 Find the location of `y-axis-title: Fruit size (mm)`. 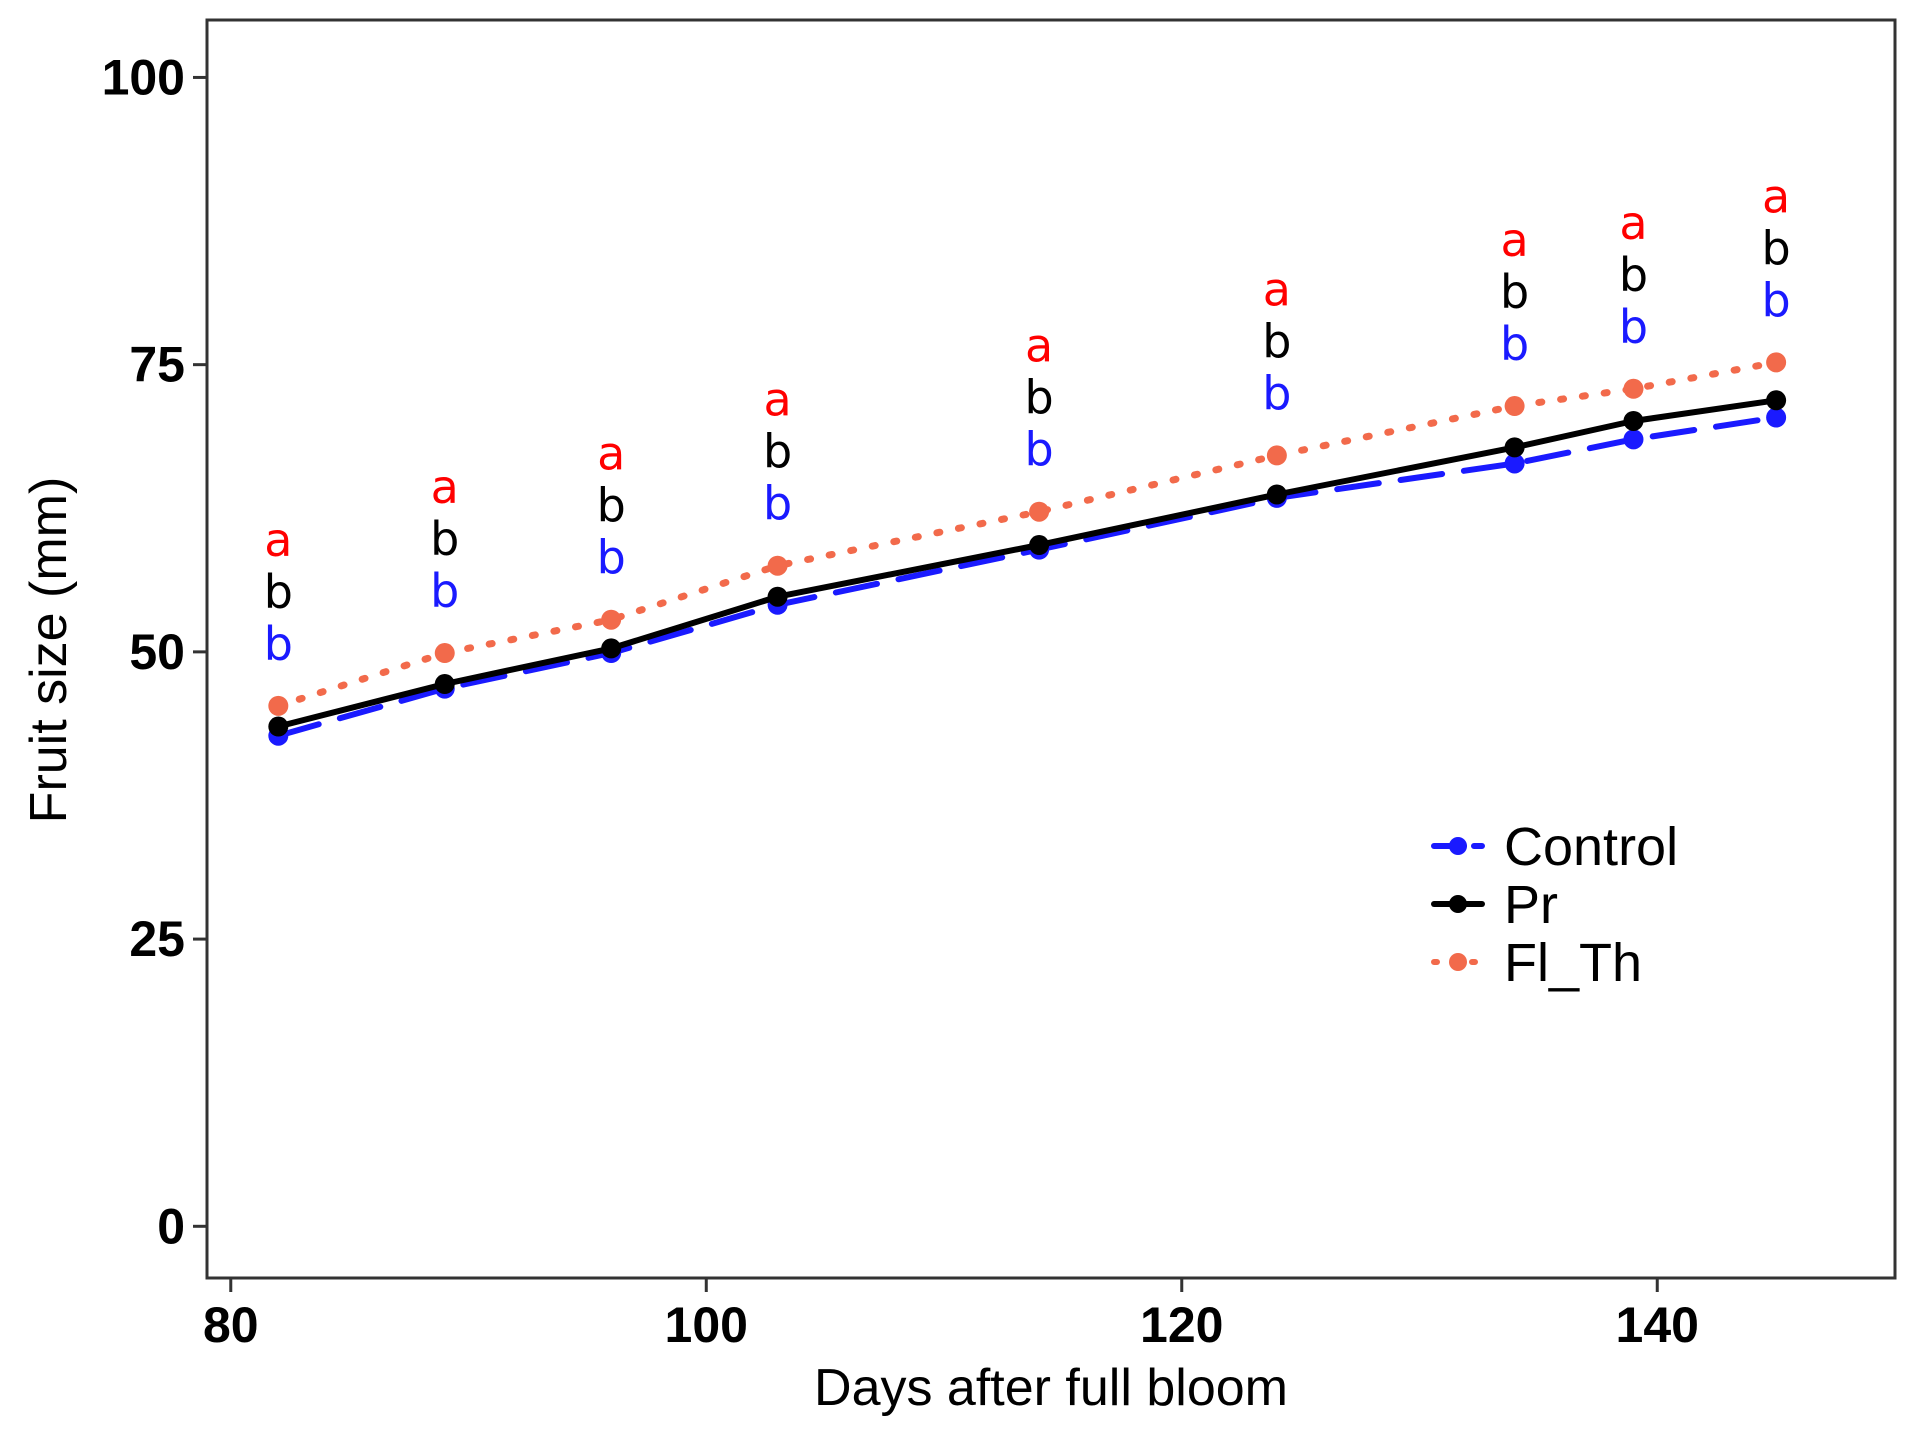

y-axis-title: Fruit size (mm) is located at coordinates (49, 650).